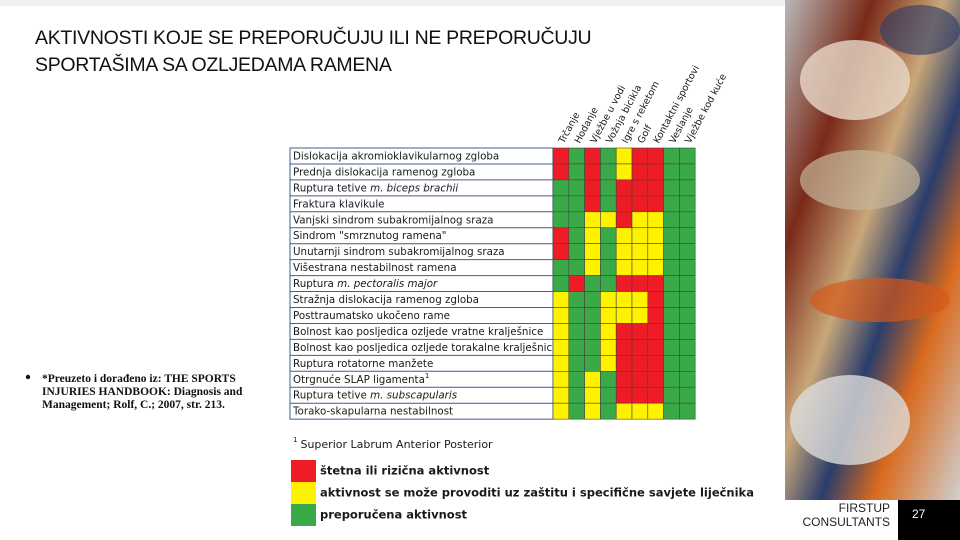  I want to click on row-label-text: Prednja dislokacija ramenog zgloba, so click(384, 172).